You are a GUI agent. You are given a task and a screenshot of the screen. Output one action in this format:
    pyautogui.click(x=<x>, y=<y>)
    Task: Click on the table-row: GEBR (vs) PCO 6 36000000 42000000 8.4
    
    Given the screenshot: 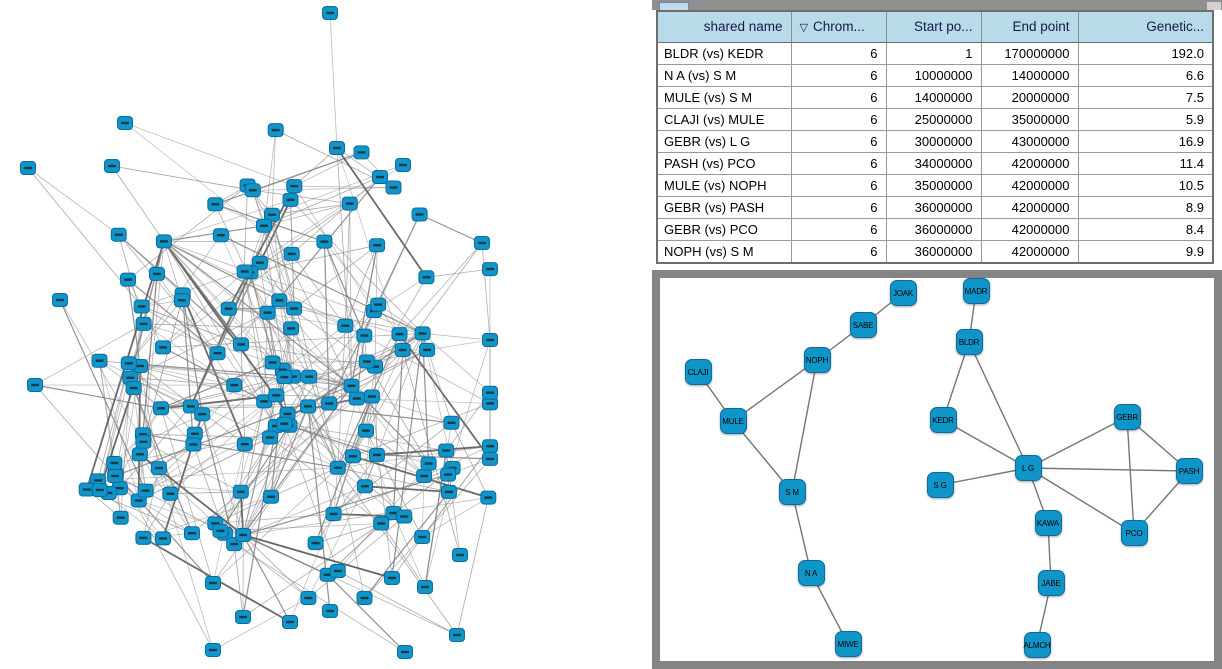 What is the action you would take?
    pyautogui.click(x=935, y=228)
    